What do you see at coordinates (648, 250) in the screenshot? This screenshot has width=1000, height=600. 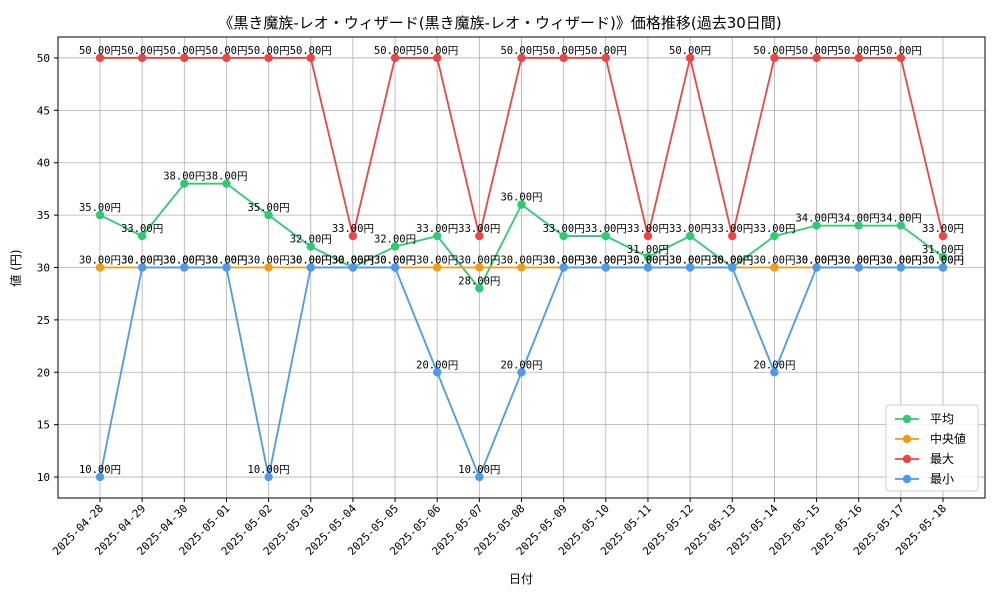 I see `data-label: 31.00円` at bounding box center [648, 250].